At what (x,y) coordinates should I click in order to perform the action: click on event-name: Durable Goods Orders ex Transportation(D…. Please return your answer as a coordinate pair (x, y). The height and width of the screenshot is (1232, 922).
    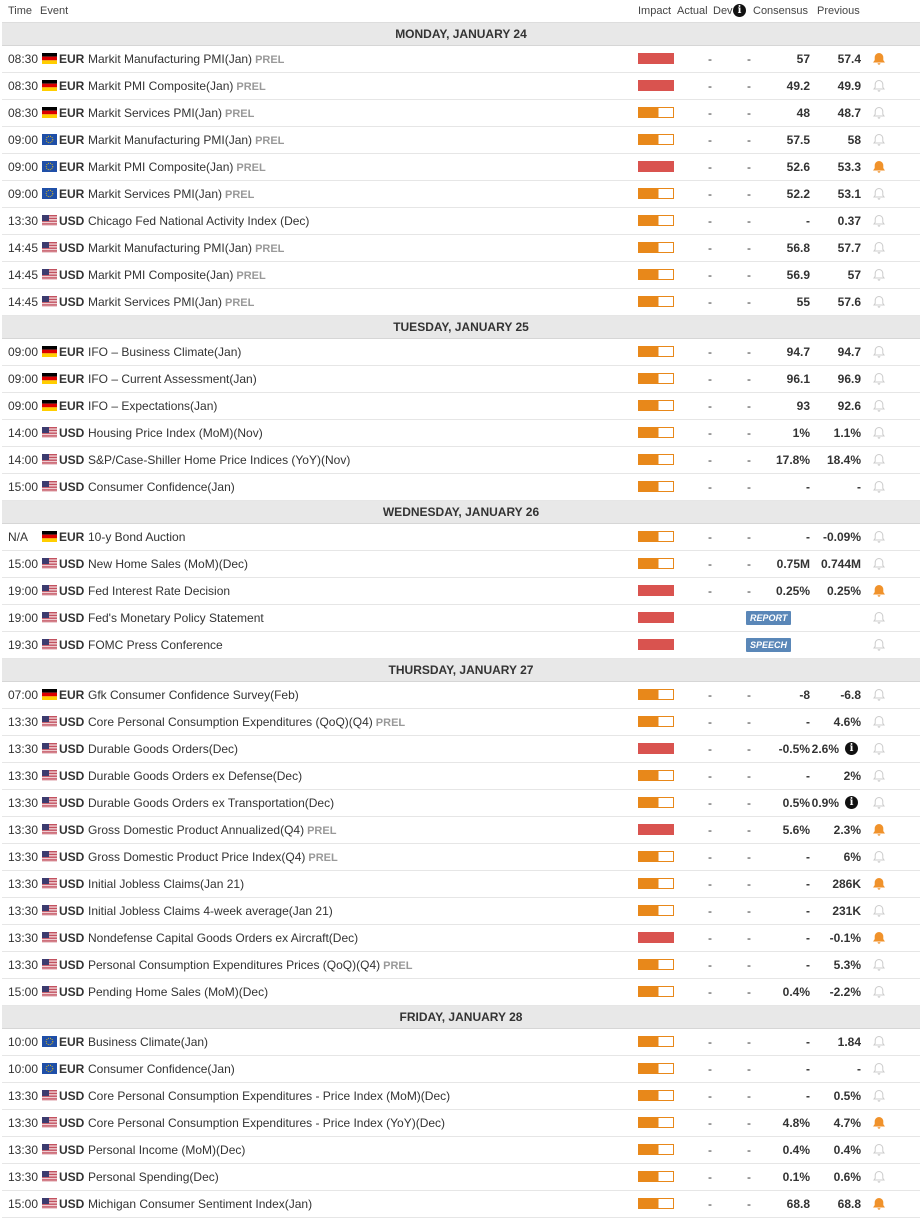
    Looking at the image, I should click on (211, 803).